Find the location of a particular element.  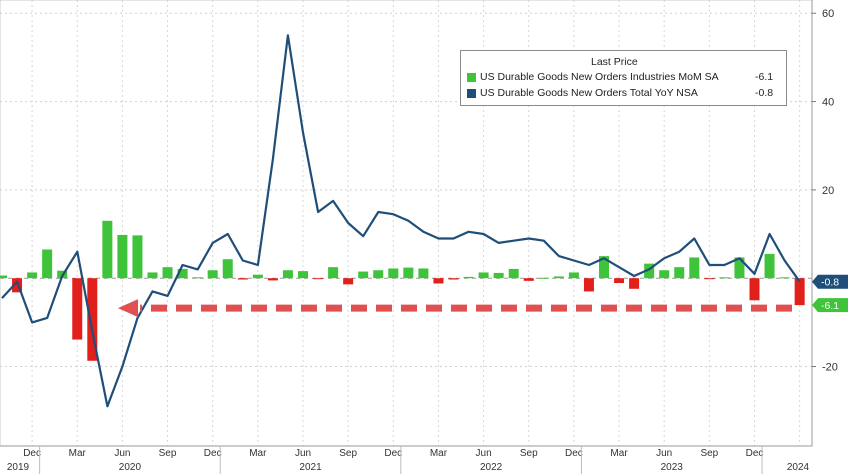

y-tick-label: -20 is located at coordinates (830, 368).